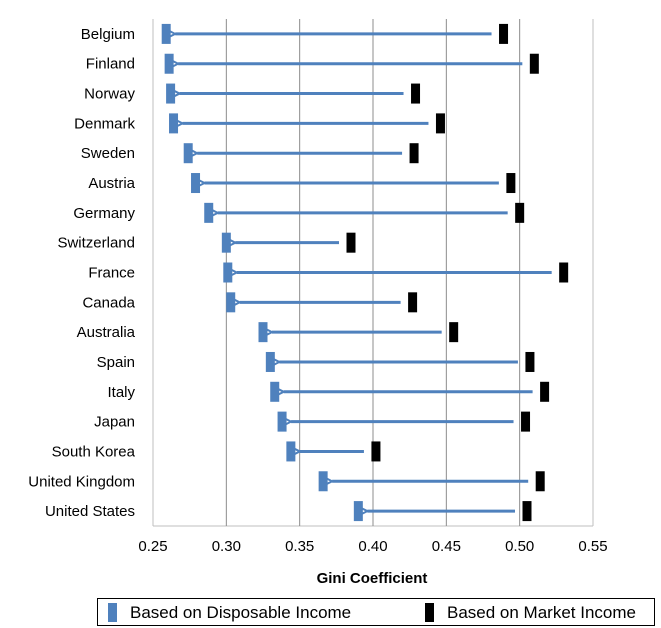  What do you see at coordinates (446, 546) in the screenshot?
I see `x-tick-label: 0.45` at bounding box center [446, 546].